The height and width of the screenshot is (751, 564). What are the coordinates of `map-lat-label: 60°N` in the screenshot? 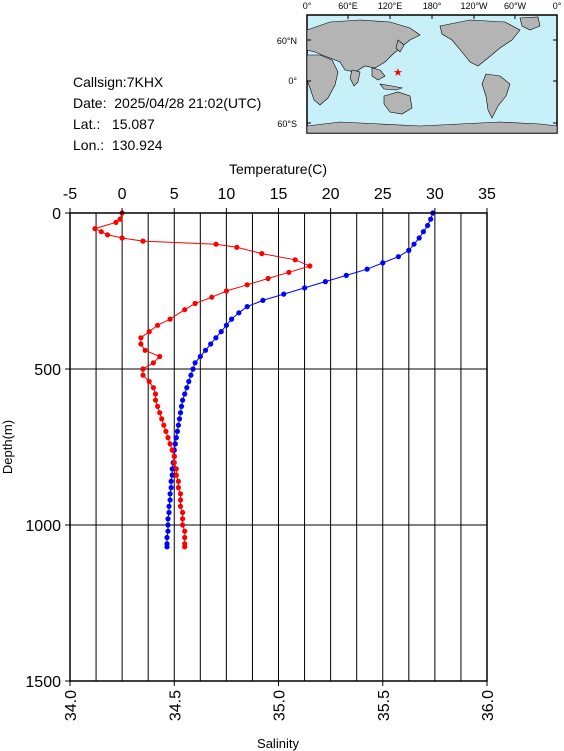 It's located at (287, 41).